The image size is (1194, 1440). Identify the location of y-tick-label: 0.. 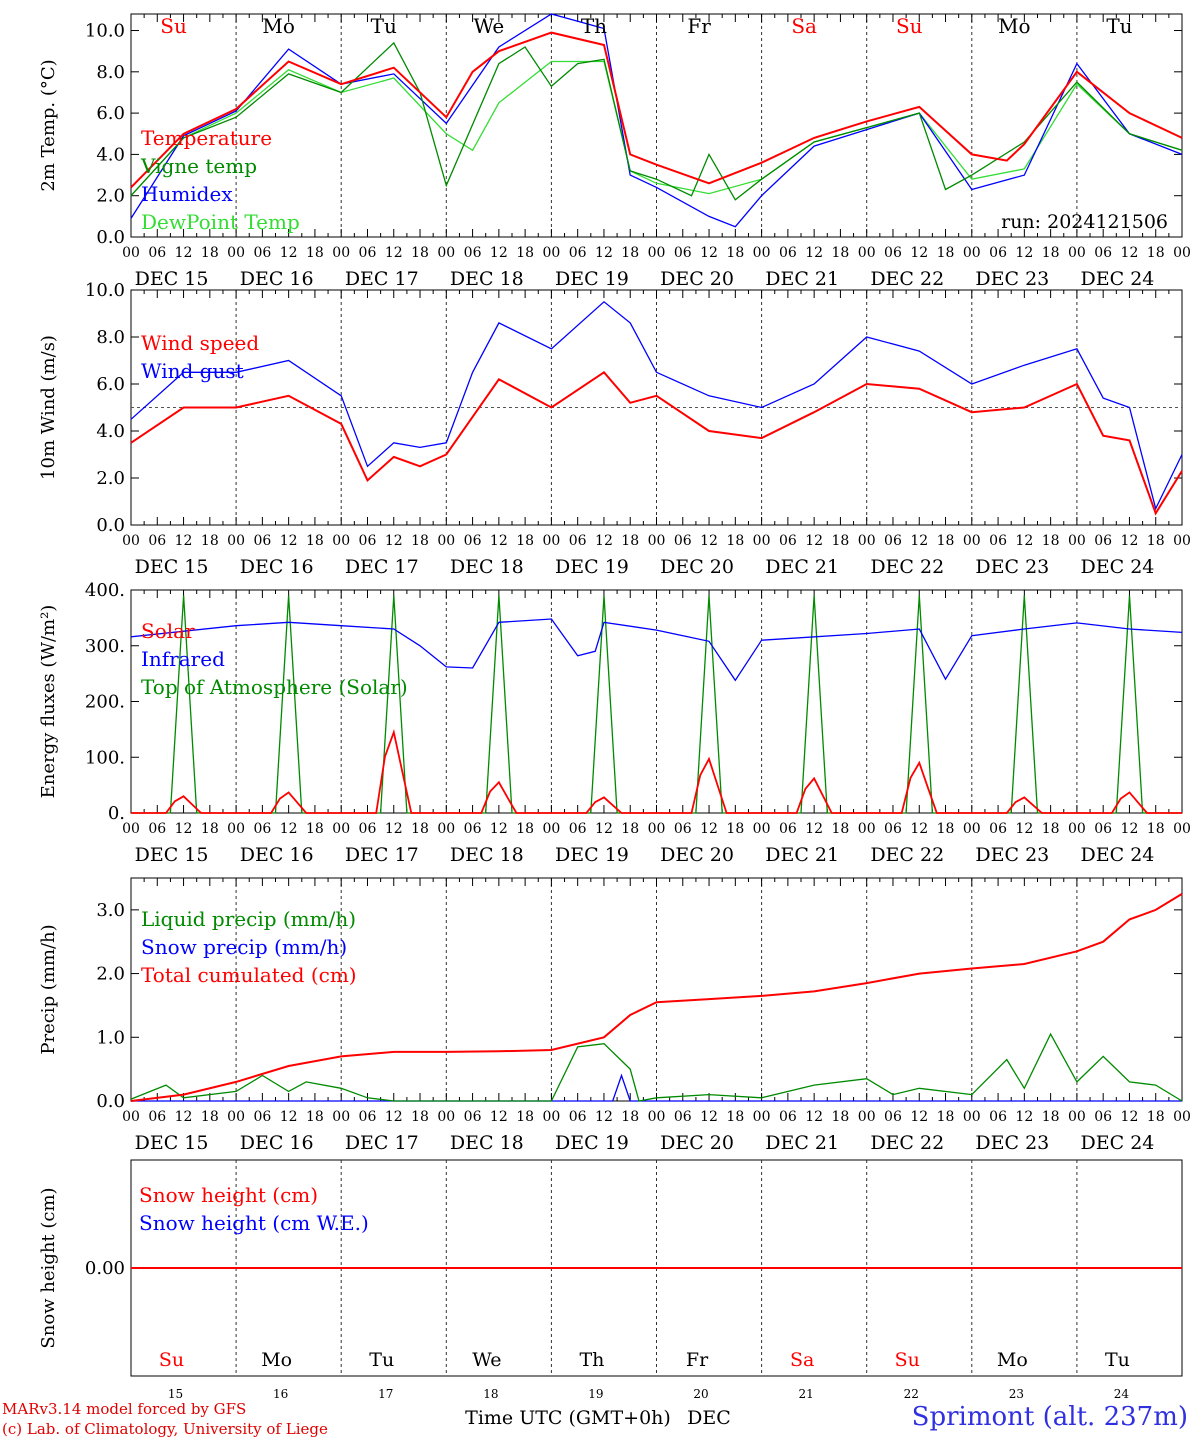
(116, 813).